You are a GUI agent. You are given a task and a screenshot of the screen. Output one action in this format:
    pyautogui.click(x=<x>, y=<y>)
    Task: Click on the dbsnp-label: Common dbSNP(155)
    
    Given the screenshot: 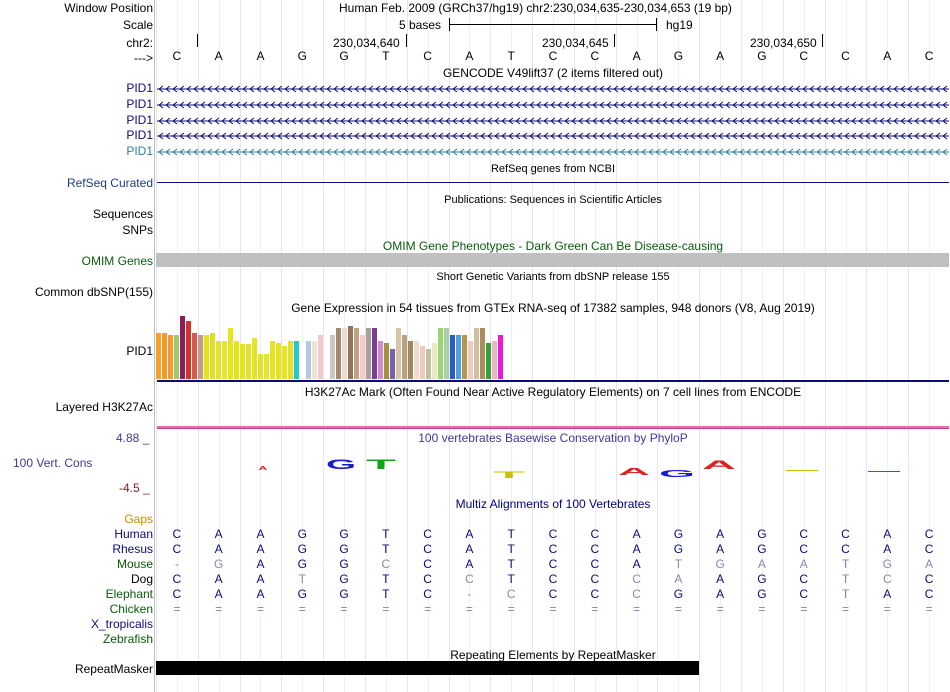 What is the action you would take?
    pyautogui.click(x=93, y=292)
    